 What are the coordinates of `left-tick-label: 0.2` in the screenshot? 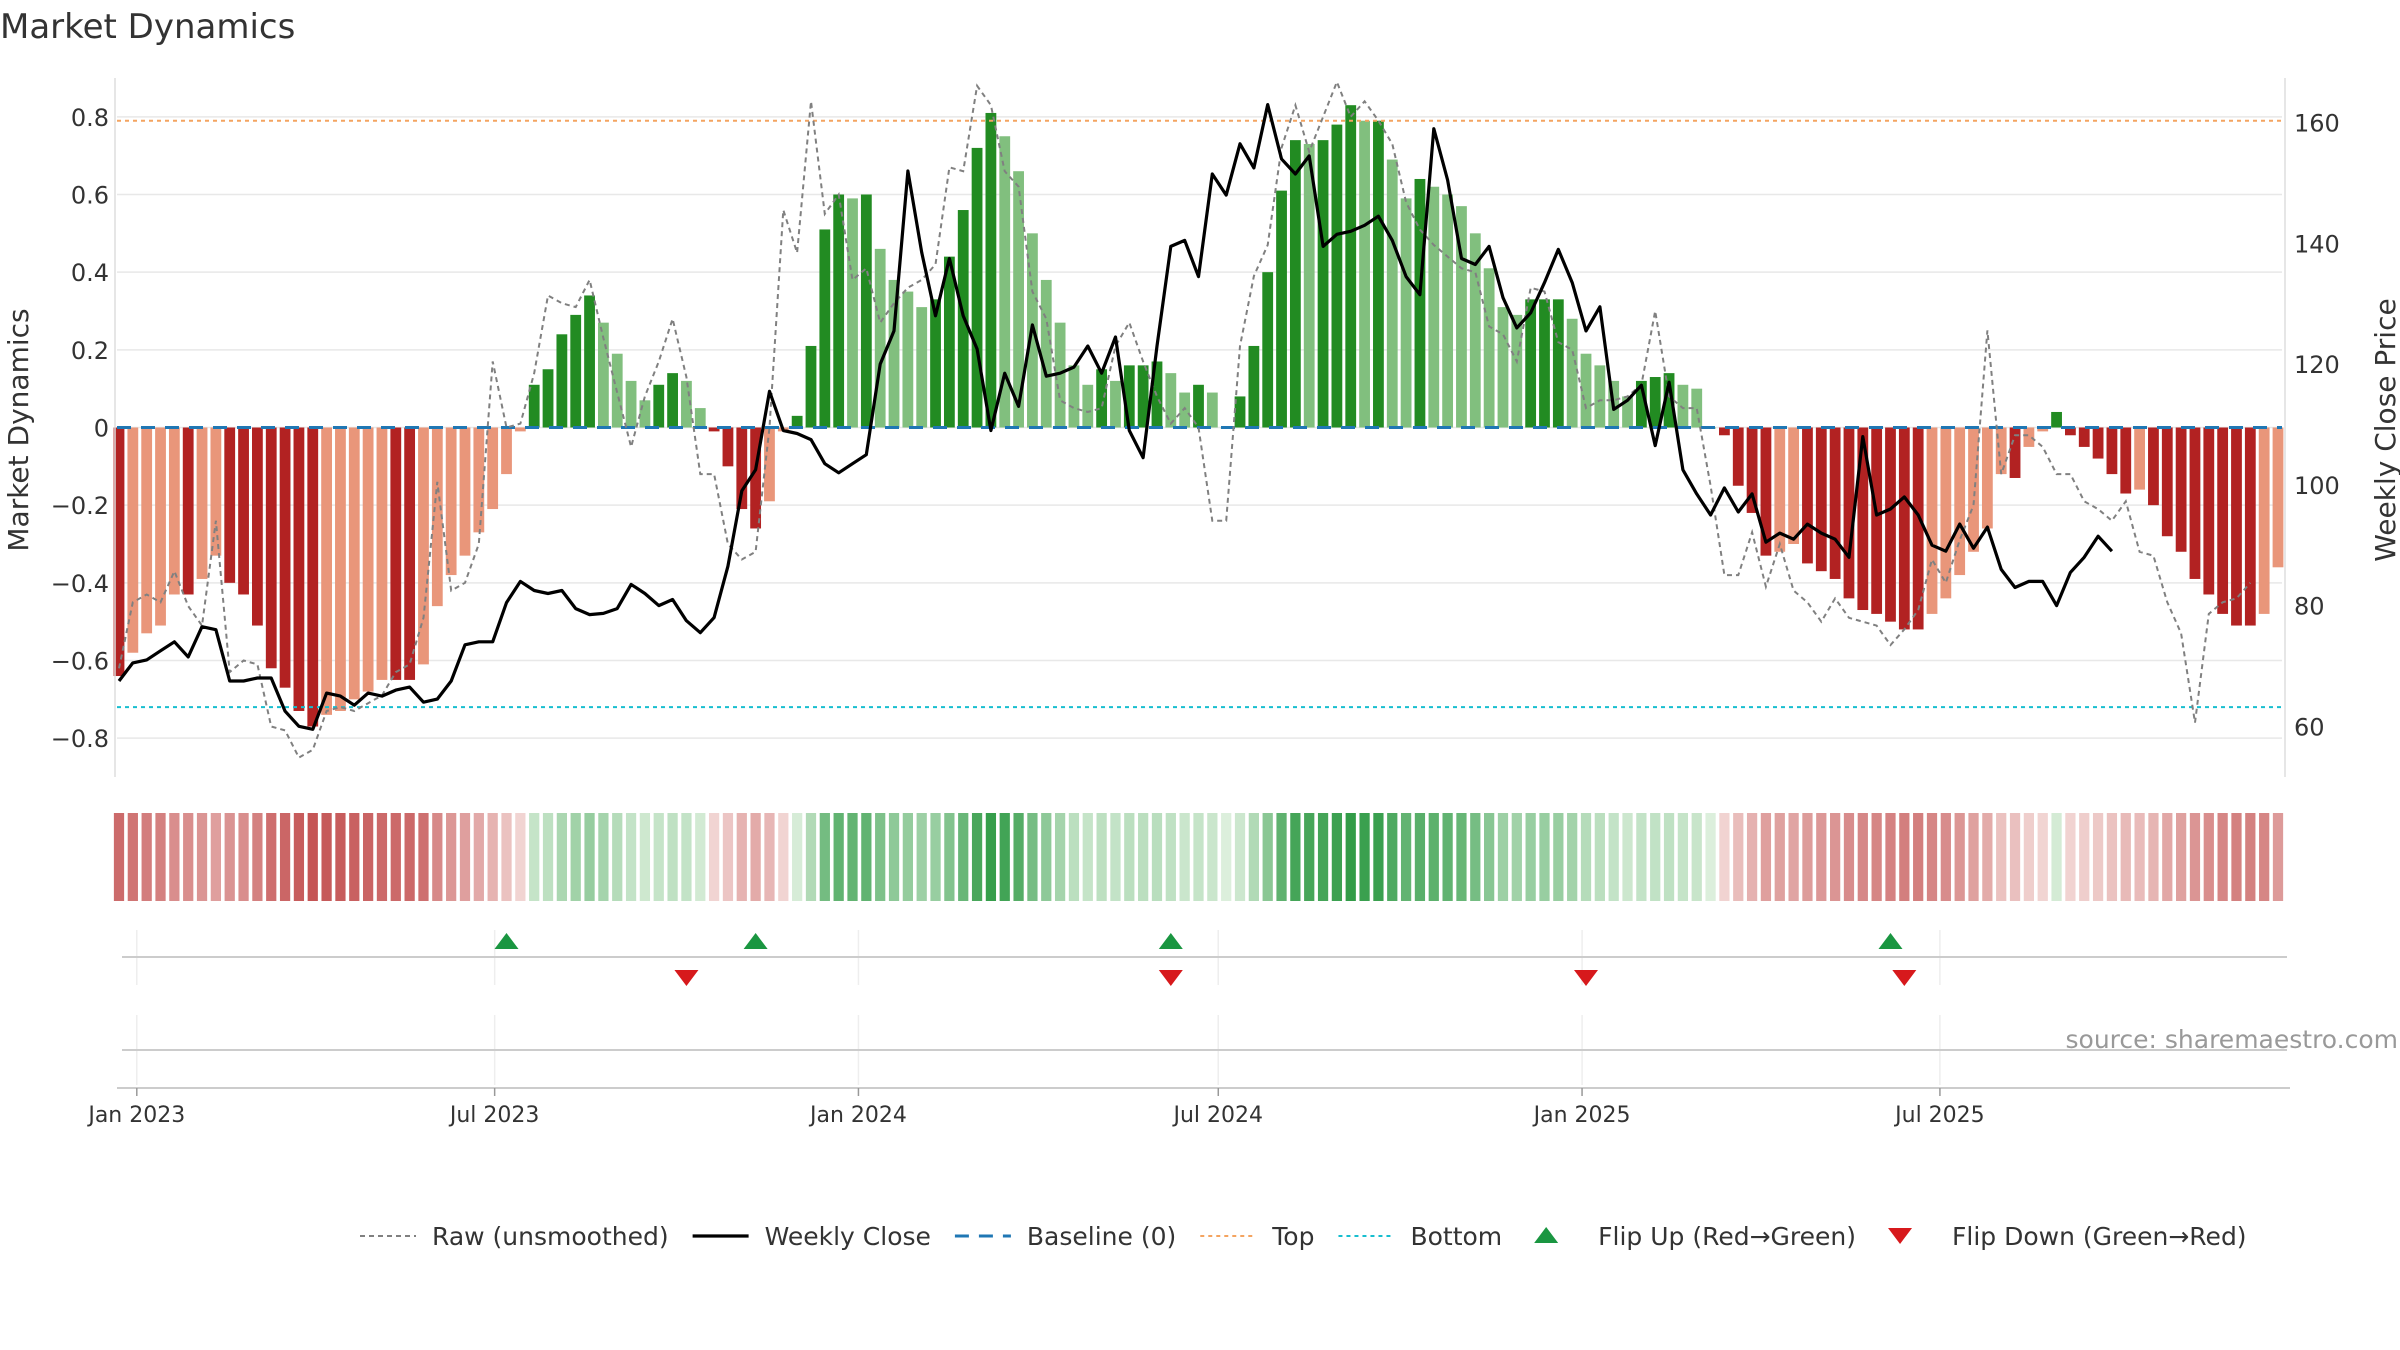 It's located at (90, 351).